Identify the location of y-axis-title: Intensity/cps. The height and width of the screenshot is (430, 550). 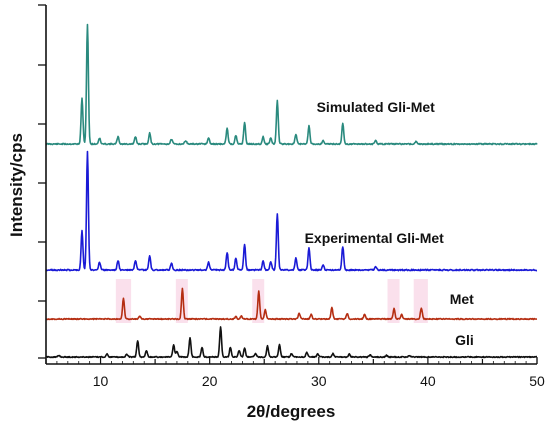
(16, 185).